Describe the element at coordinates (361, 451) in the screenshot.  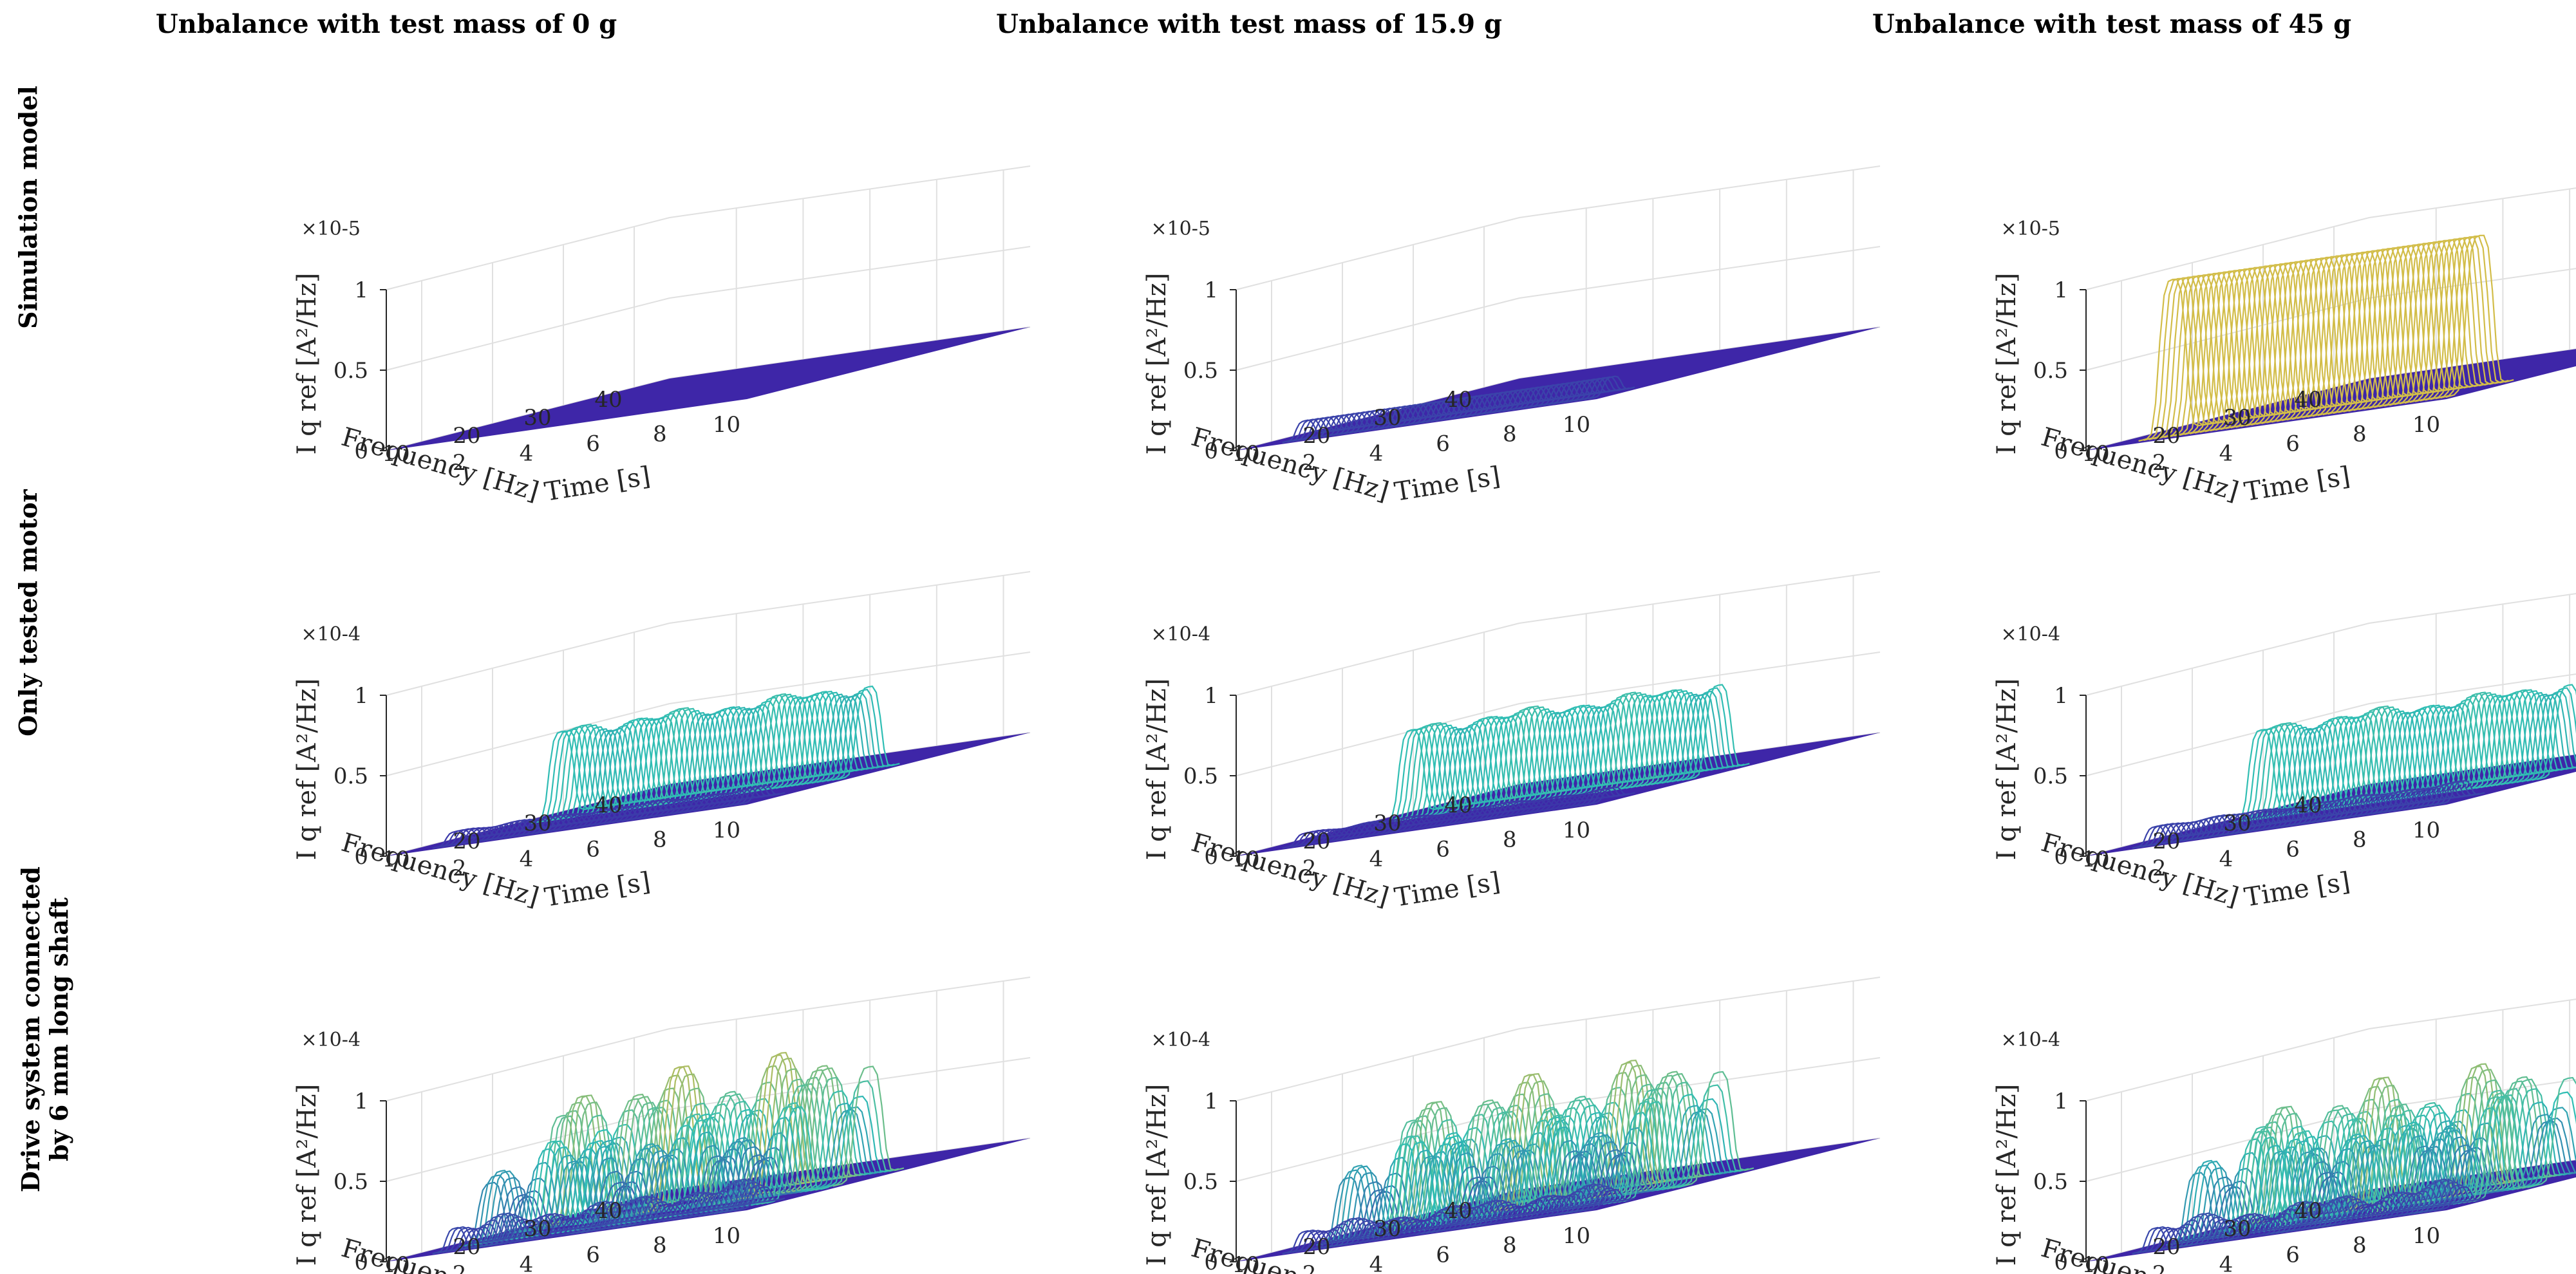
I see `z-tick-label: 0` at that location.